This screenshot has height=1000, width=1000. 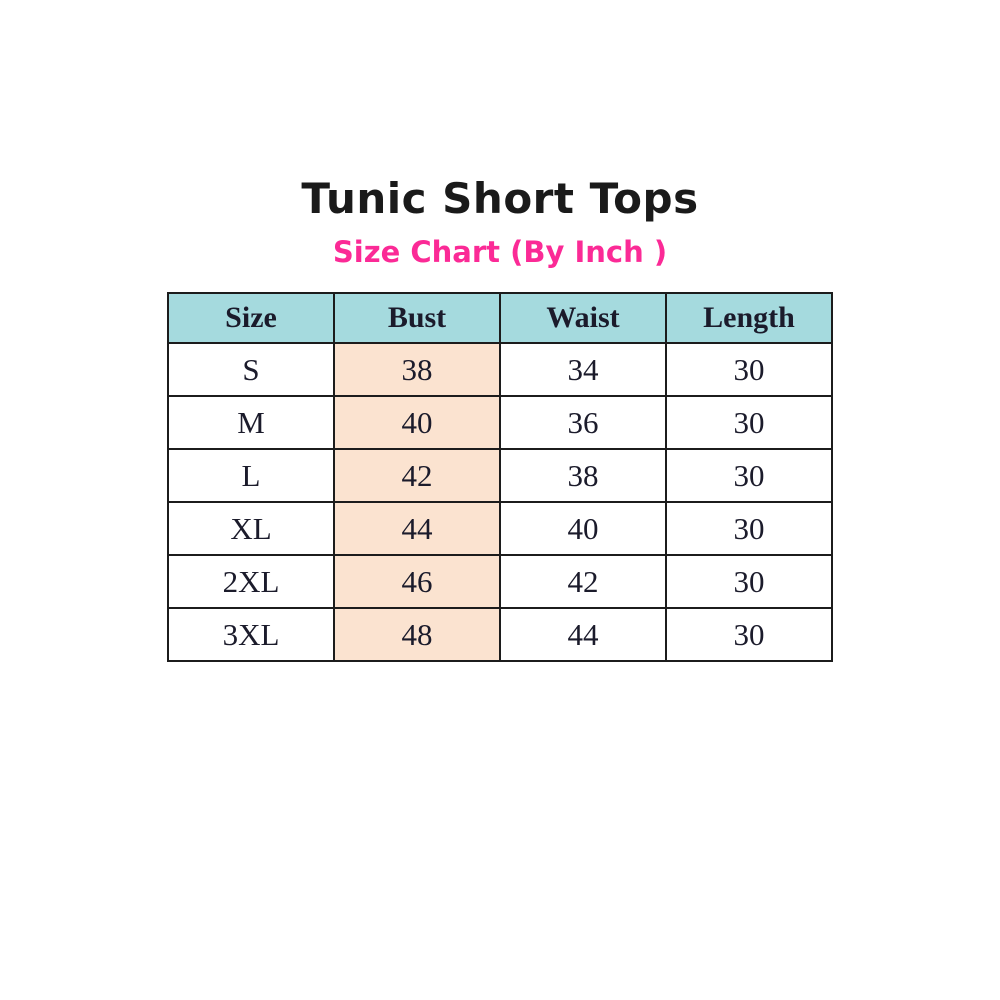 I want to click on page-subtitle: Size Chart (By Inch ), so click(x=500, y=252).